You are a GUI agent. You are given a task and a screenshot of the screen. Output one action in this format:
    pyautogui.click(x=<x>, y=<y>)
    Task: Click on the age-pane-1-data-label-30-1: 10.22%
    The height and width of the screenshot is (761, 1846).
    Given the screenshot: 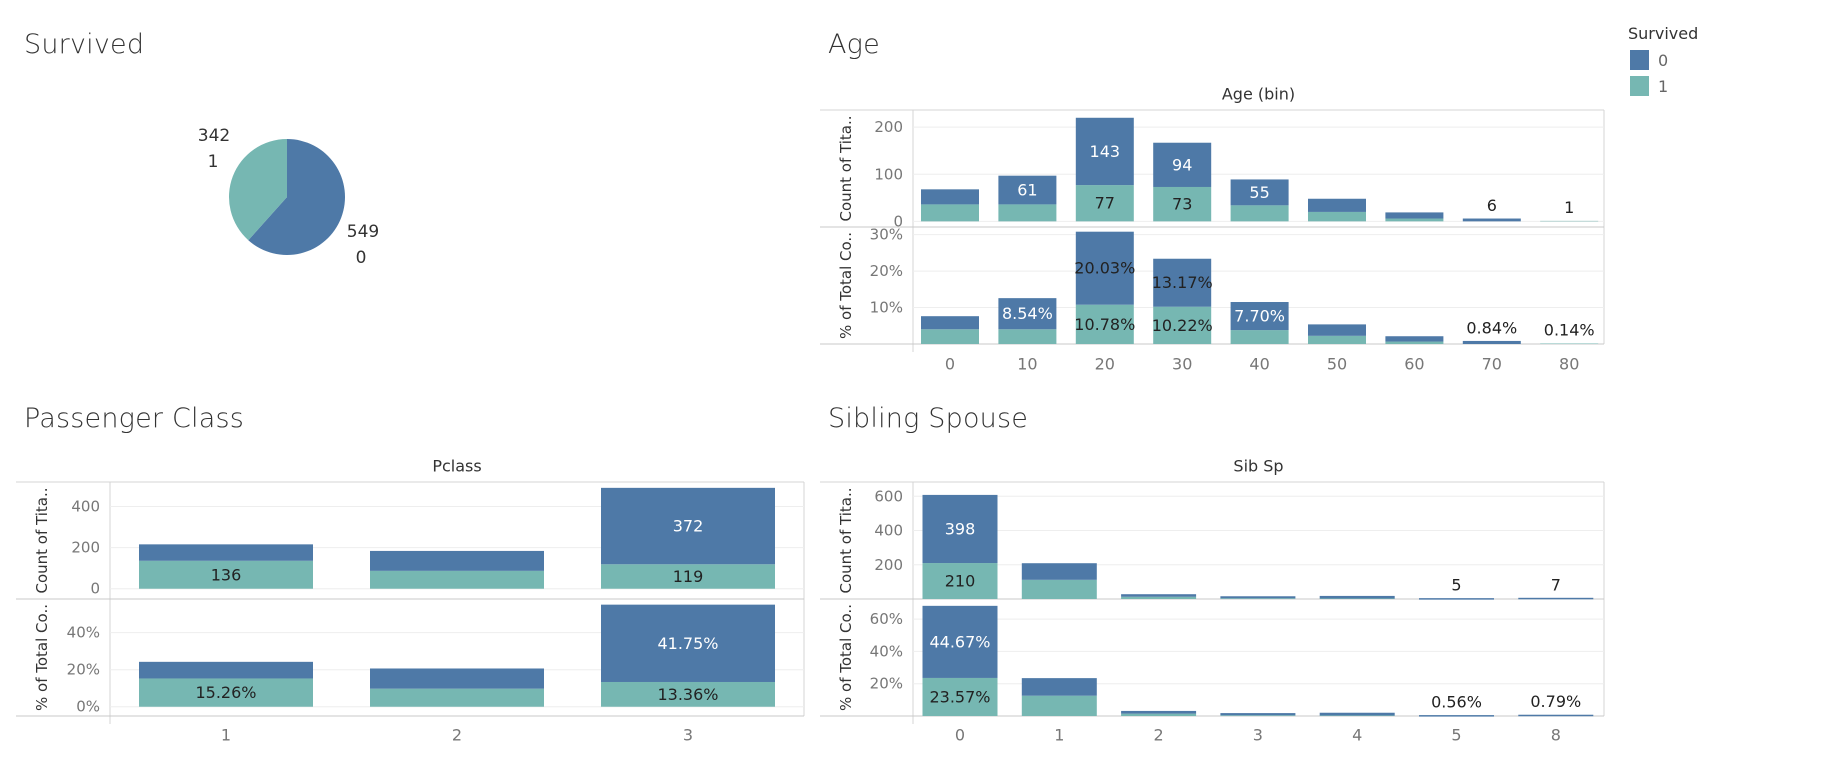 What is the action you would take?
    pyautogui.click(x=1182, y=325)
    